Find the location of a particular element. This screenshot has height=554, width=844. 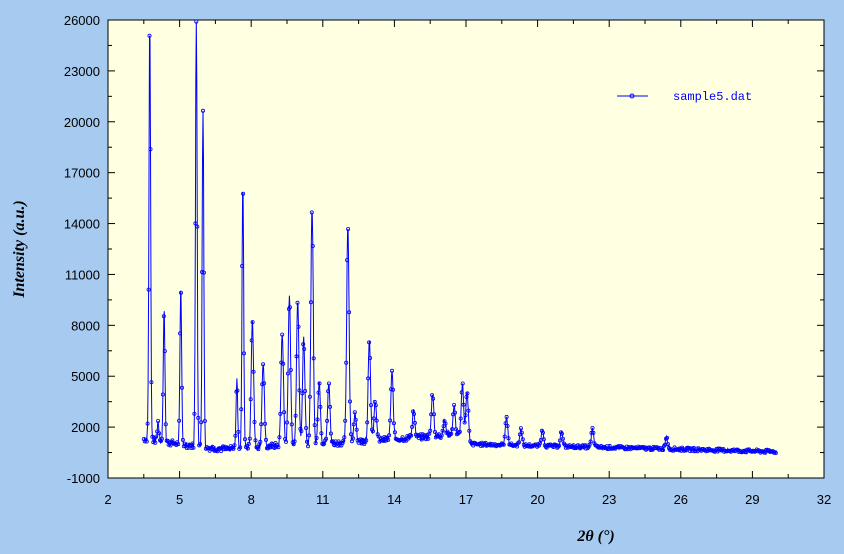

x-tick-label: 5 is located at coordinates (179, 499).